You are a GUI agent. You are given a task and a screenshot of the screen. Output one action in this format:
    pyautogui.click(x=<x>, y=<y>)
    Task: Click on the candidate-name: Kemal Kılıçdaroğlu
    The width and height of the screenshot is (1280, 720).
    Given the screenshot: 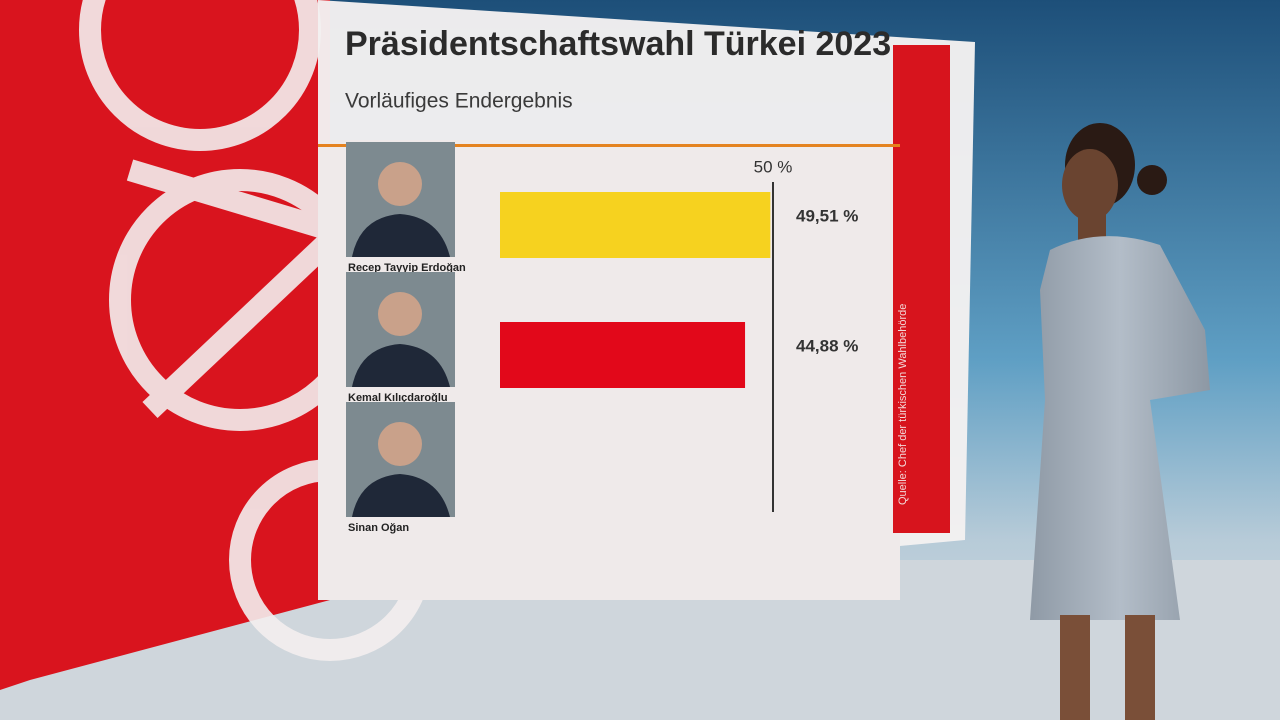 What is the action you would take?
    pyautogui.click(x=398, y=398)
    